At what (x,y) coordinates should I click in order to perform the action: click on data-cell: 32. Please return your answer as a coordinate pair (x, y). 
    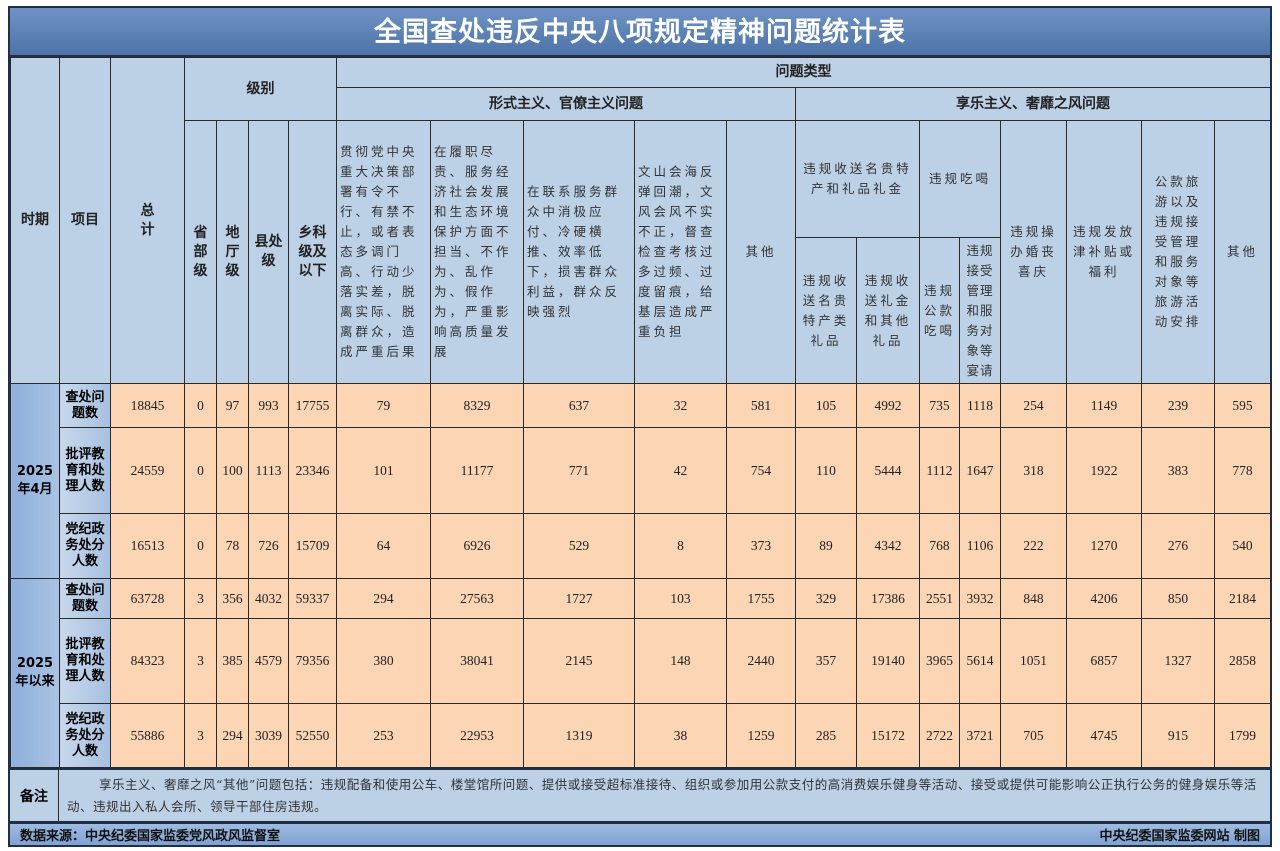
    Looking at the image, I should click on (680, 405).